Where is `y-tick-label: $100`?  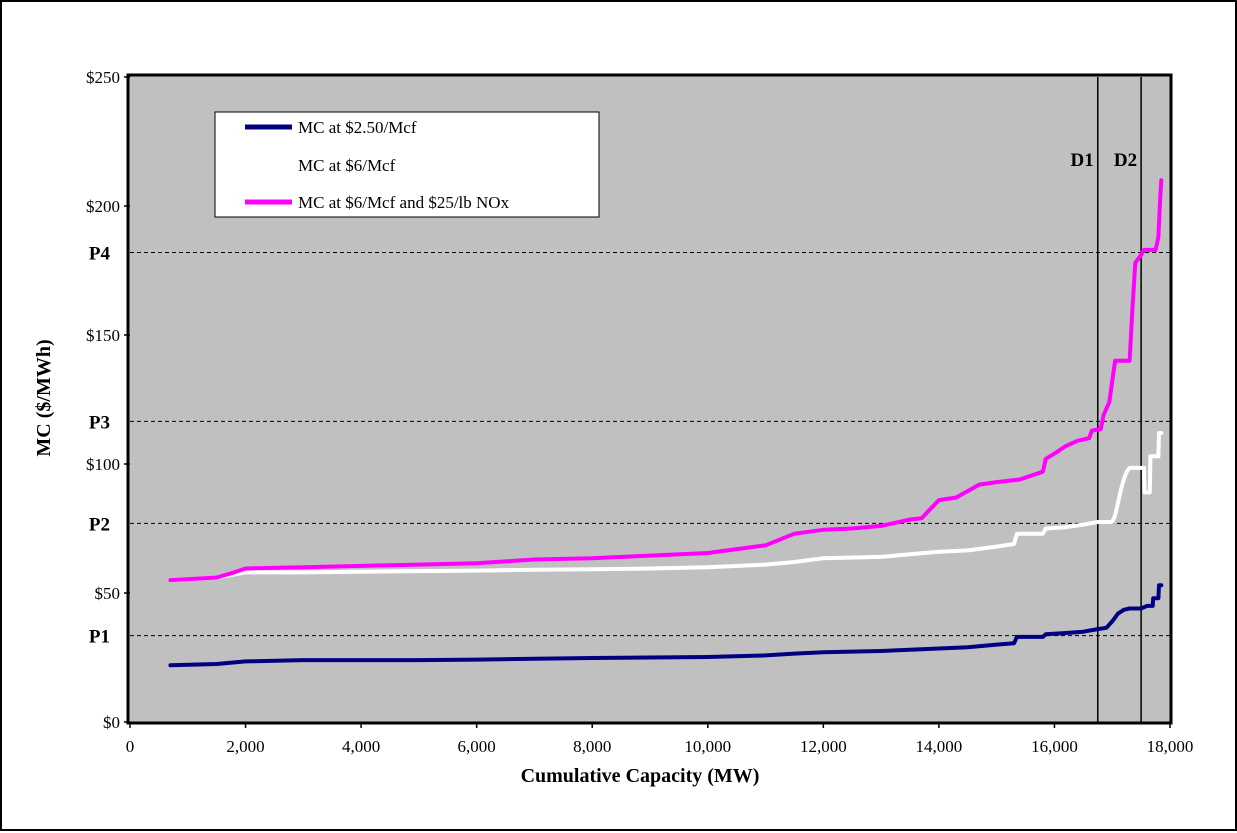 y-tick-label: $100 is located at coordinates (103, 464).